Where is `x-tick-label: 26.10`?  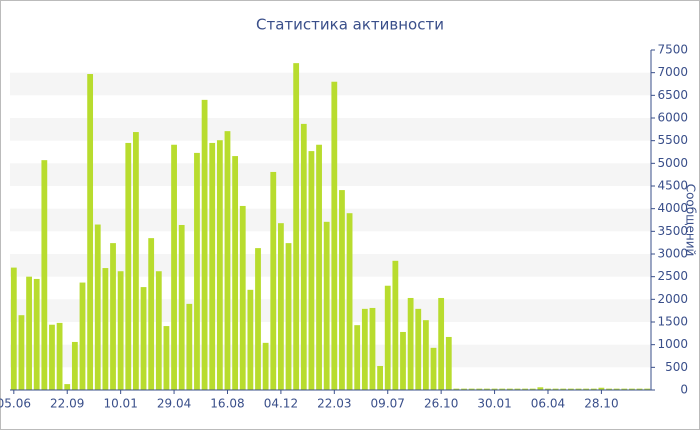
x-tick-label: 26.10 is located at coordinates (441, 404).